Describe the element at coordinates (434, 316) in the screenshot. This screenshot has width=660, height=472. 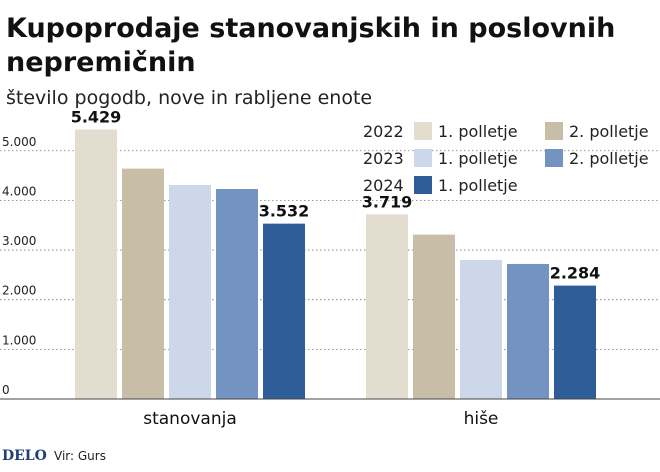
I see `bar-hiše-2022-2` at that location.